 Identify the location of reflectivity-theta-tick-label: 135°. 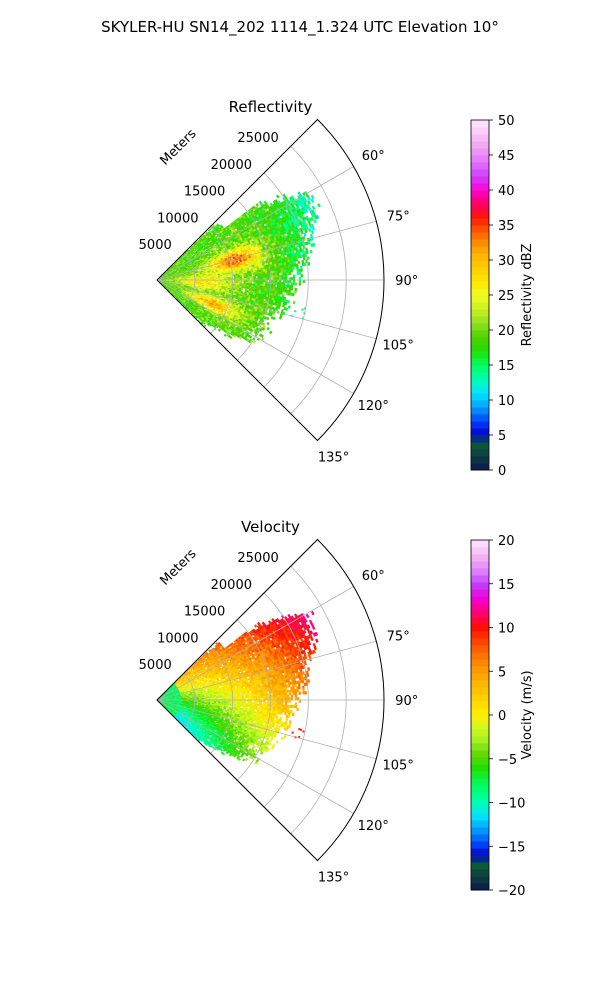
(333, 458).